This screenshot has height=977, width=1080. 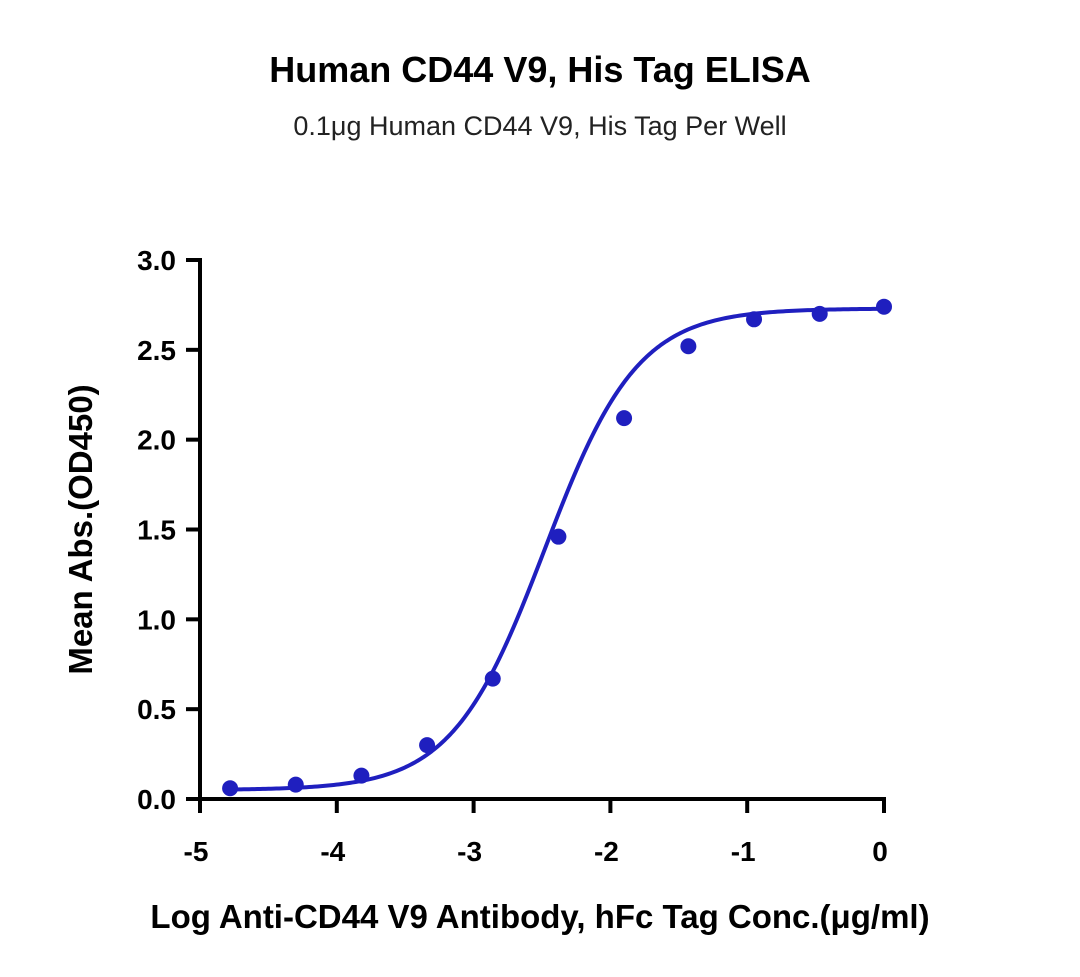 I want to click on y-axis-label: Mean Abs.(OD450), so click(x=80, y=529).